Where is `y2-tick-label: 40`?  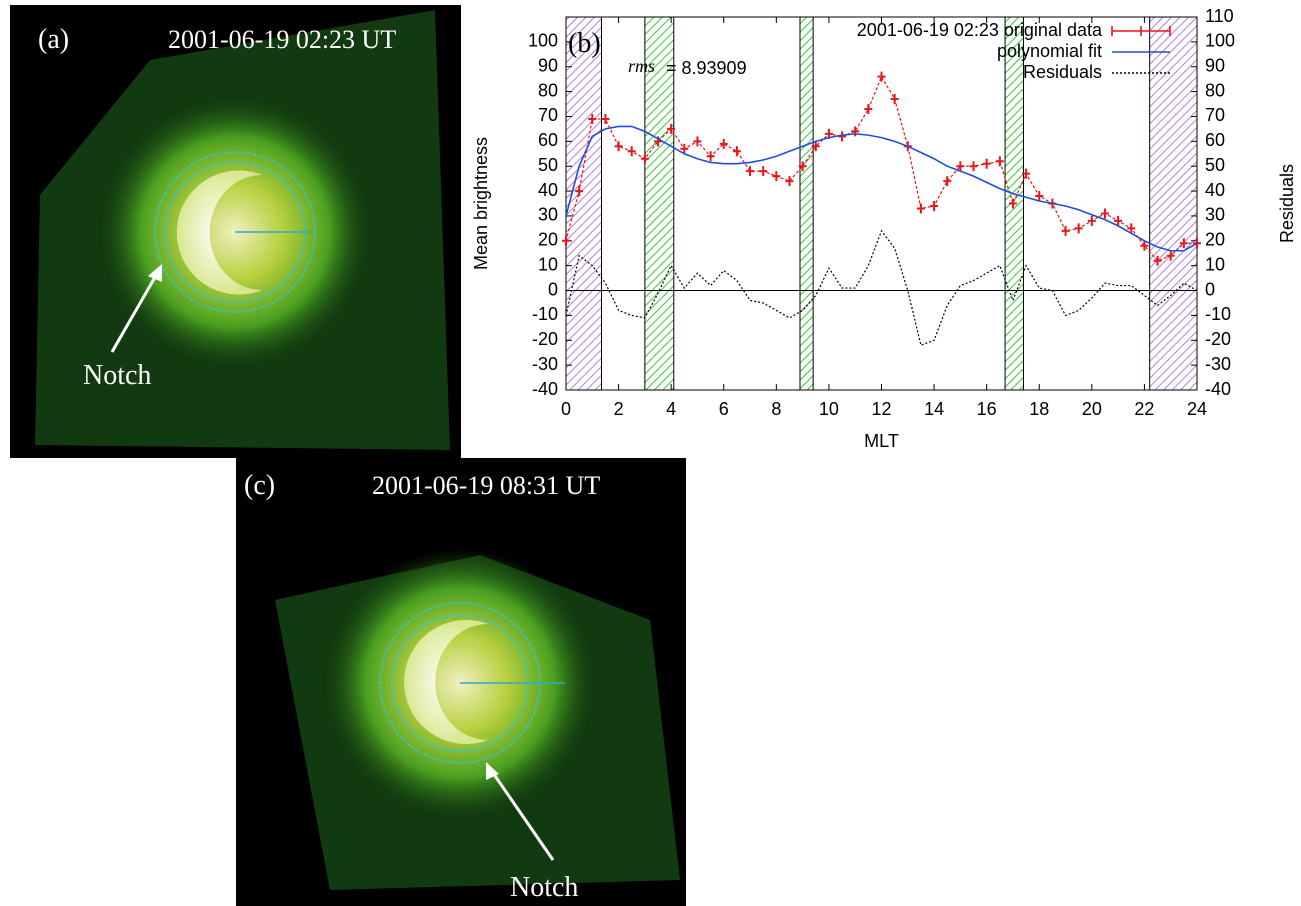 y2-tick-label: 40 is located at coordinates (1215, 190).